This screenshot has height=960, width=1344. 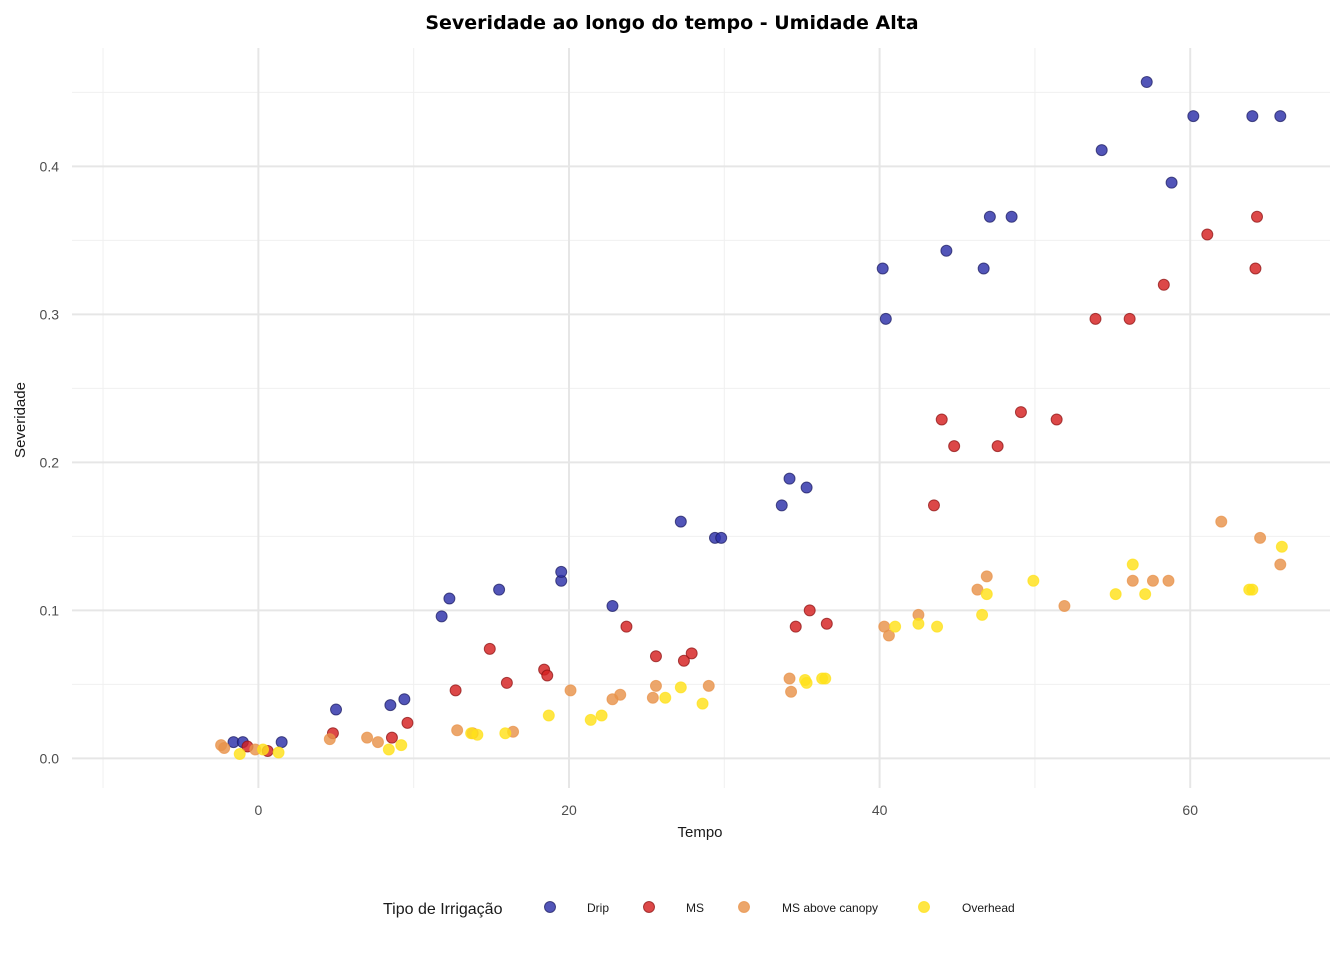 I want to click on x-tick-label: 60, so click(x=1190, y=810).